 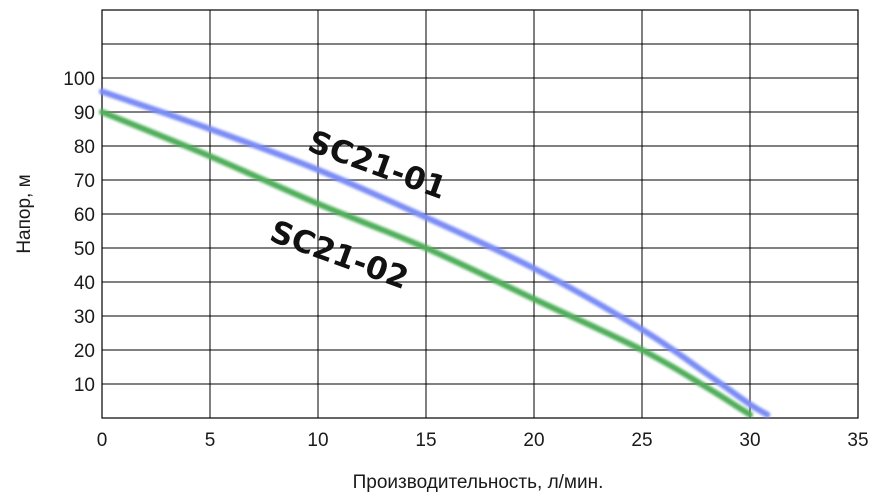 What do you see at coordinates (483, 440) in the screenshot?
I see `x-axis-ticks: 0 5 10 15 20 25 30 35` at bounding box center [483, 440].